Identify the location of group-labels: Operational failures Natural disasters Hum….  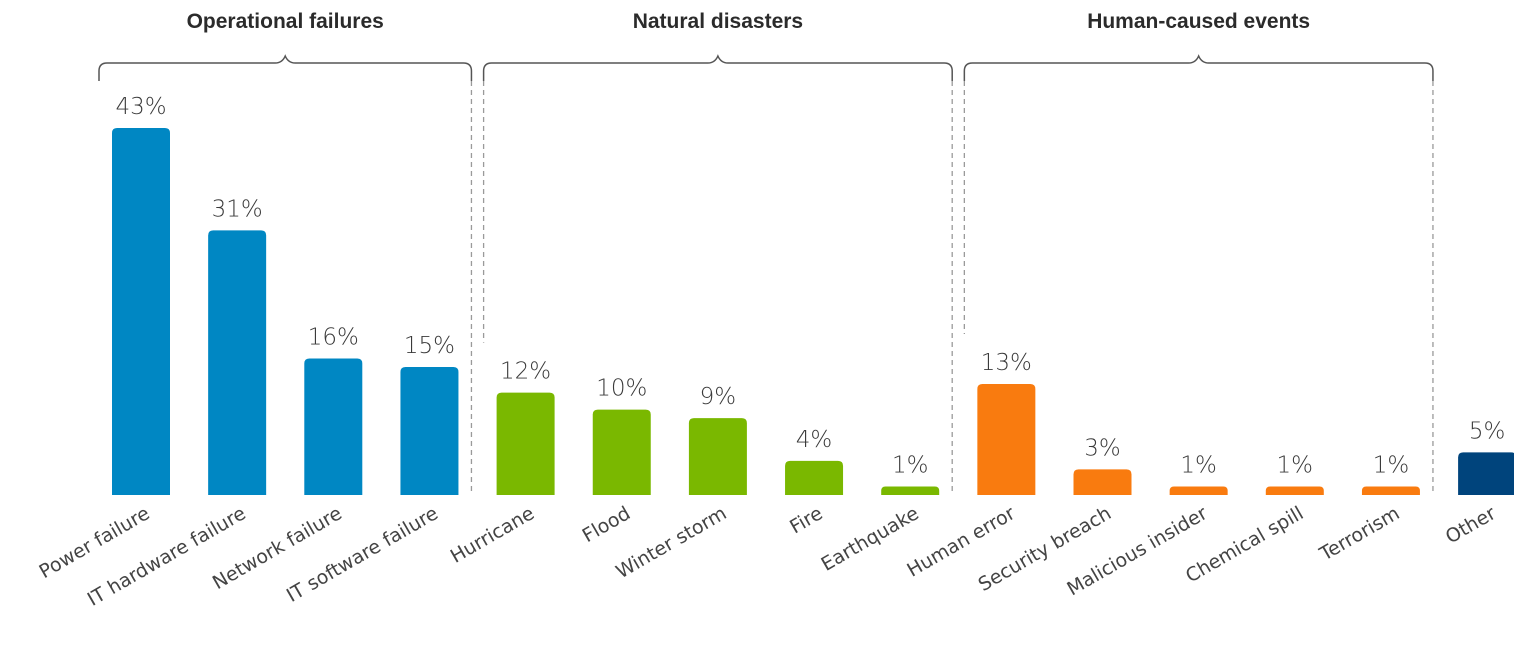
(749, 21).